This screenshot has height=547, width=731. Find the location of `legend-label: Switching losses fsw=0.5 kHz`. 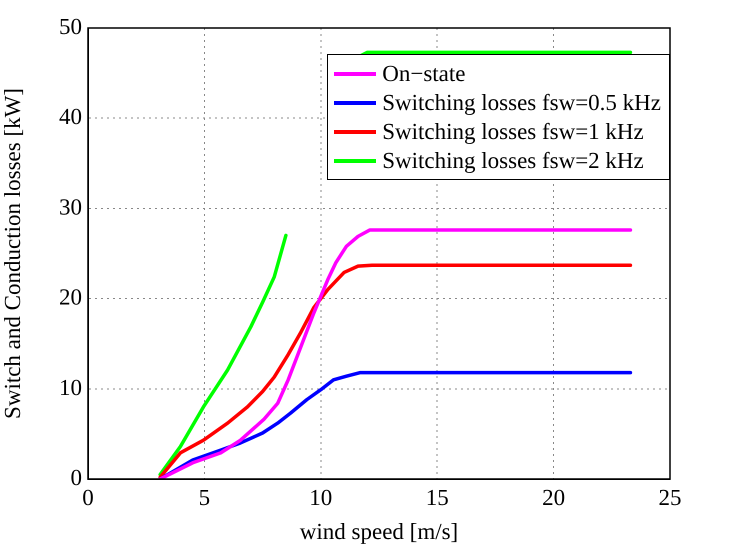

legend-label: Switching losses fsw=0.5 kHz is located at coordinates (521, 103).